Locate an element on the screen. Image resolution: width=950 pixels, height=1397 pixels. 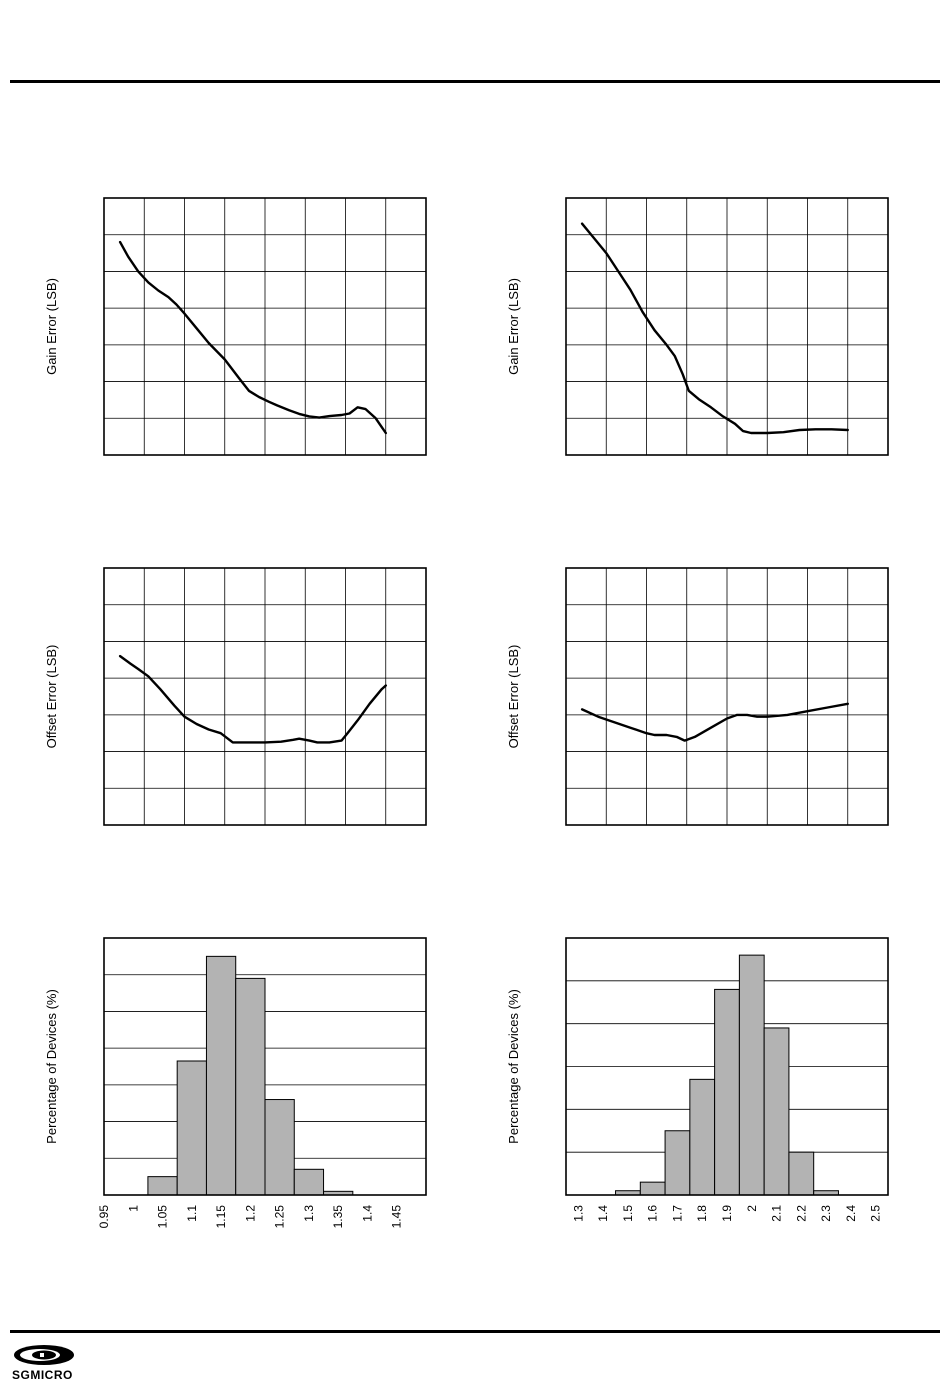
sgmicro-logo-icon is located at coordinates (44, 1355).